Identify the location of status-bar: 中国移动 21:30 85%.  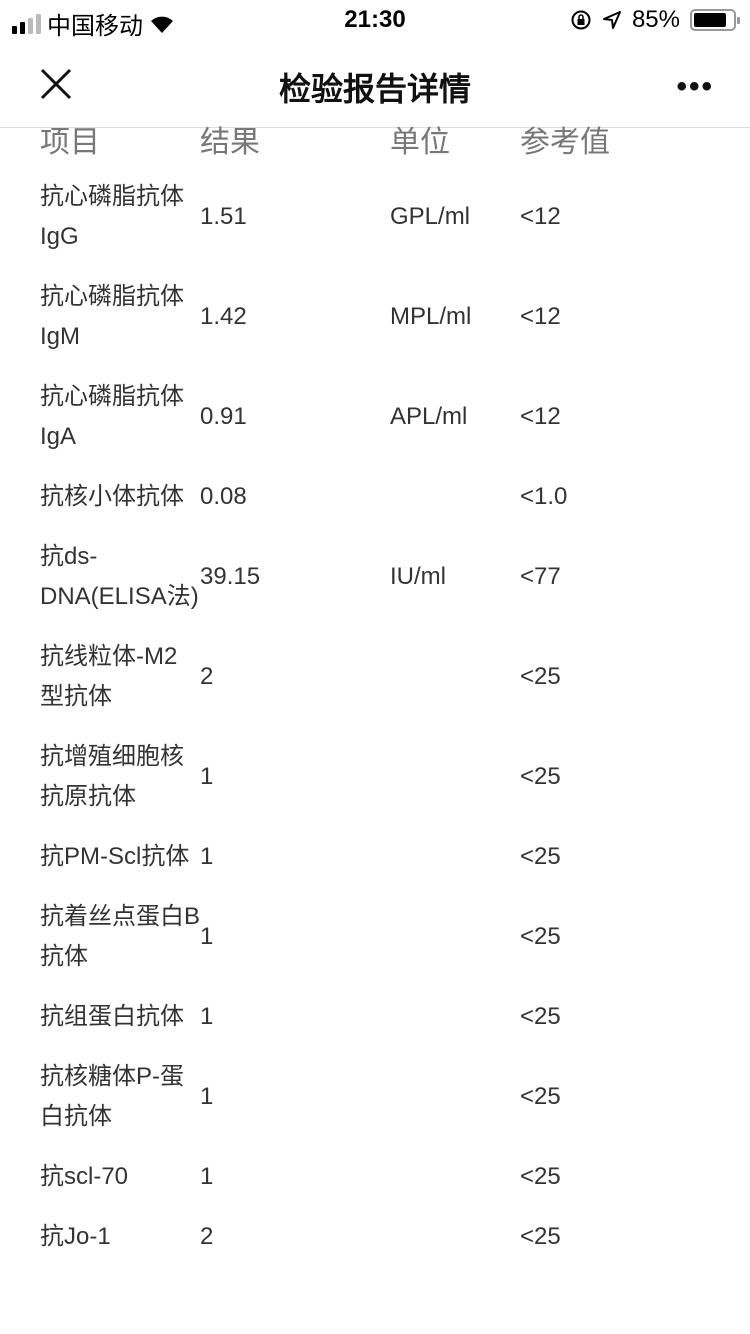
(375, 20).